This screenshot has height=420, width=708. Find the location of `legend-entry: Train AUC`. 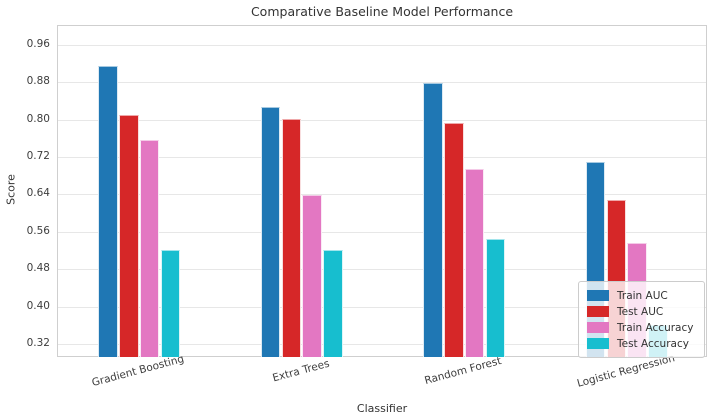

legend-entry: Train AUC is located at coordinates (641, 295).